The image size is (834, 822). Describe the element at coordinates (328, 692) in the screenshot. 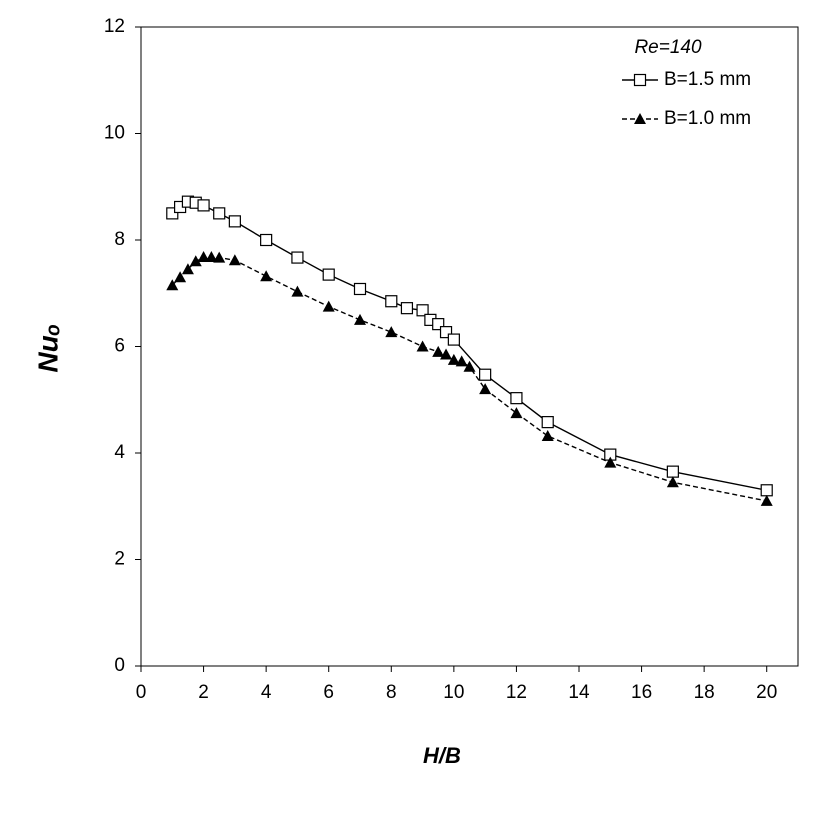

I see `x-tick-label: 6` at that location.